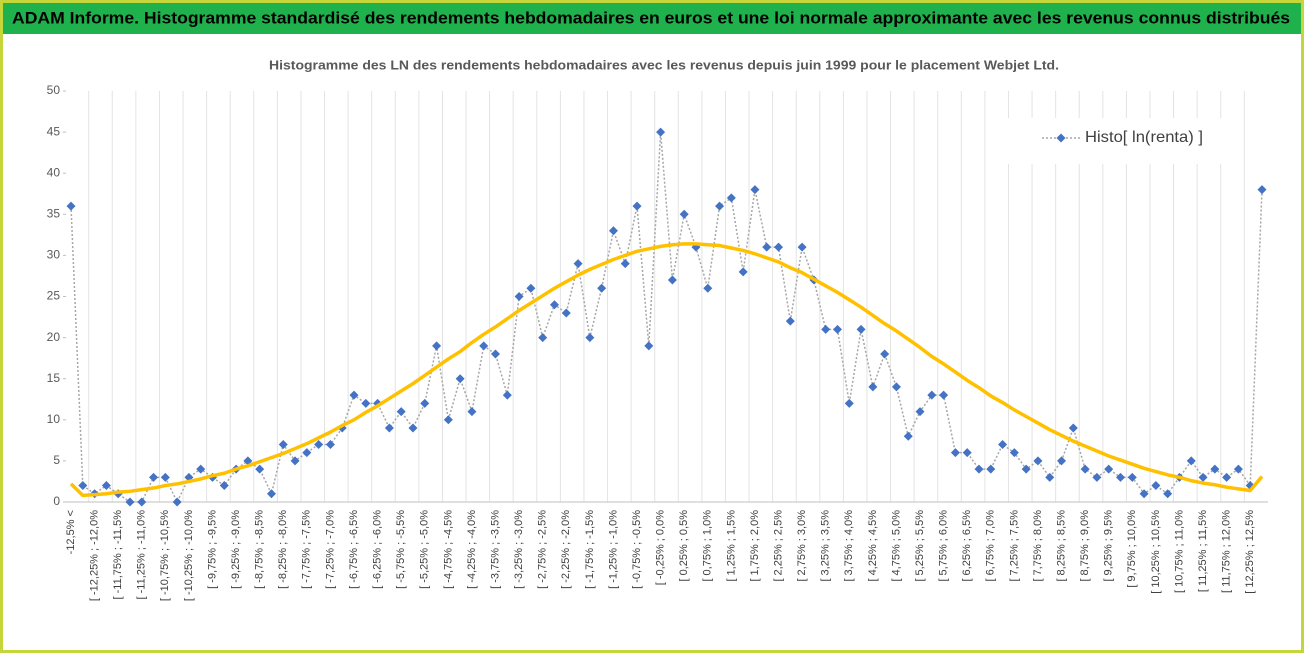  What do you see at coordinates (590, 549) in the screenshot?
I see `x-tick-label: [ -1,75% ; -1,5%` at bounding box center [590, 549].